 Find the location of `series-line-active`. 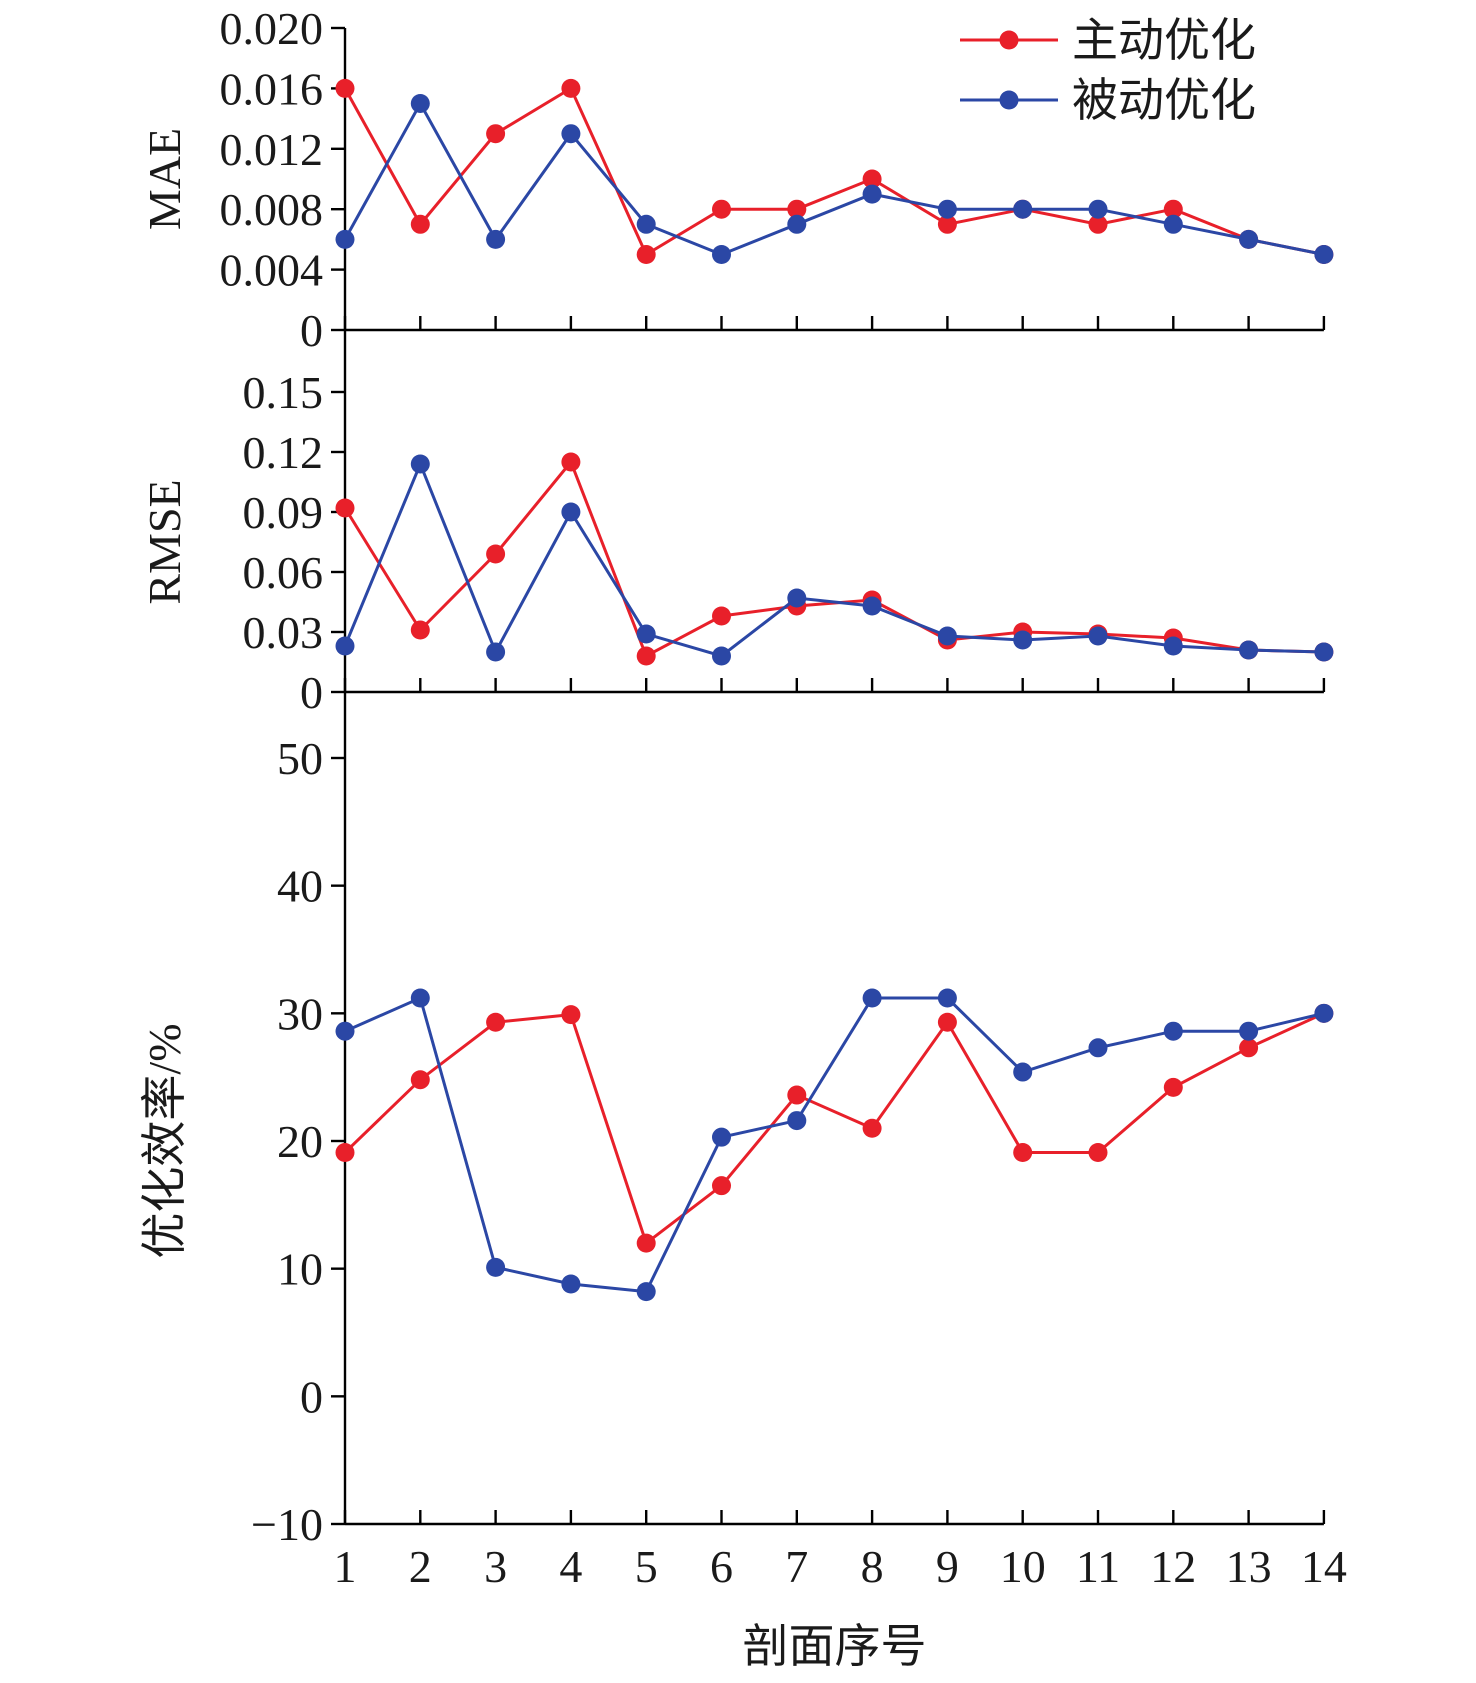

series-line-active is located at coordinates (834, 1128).